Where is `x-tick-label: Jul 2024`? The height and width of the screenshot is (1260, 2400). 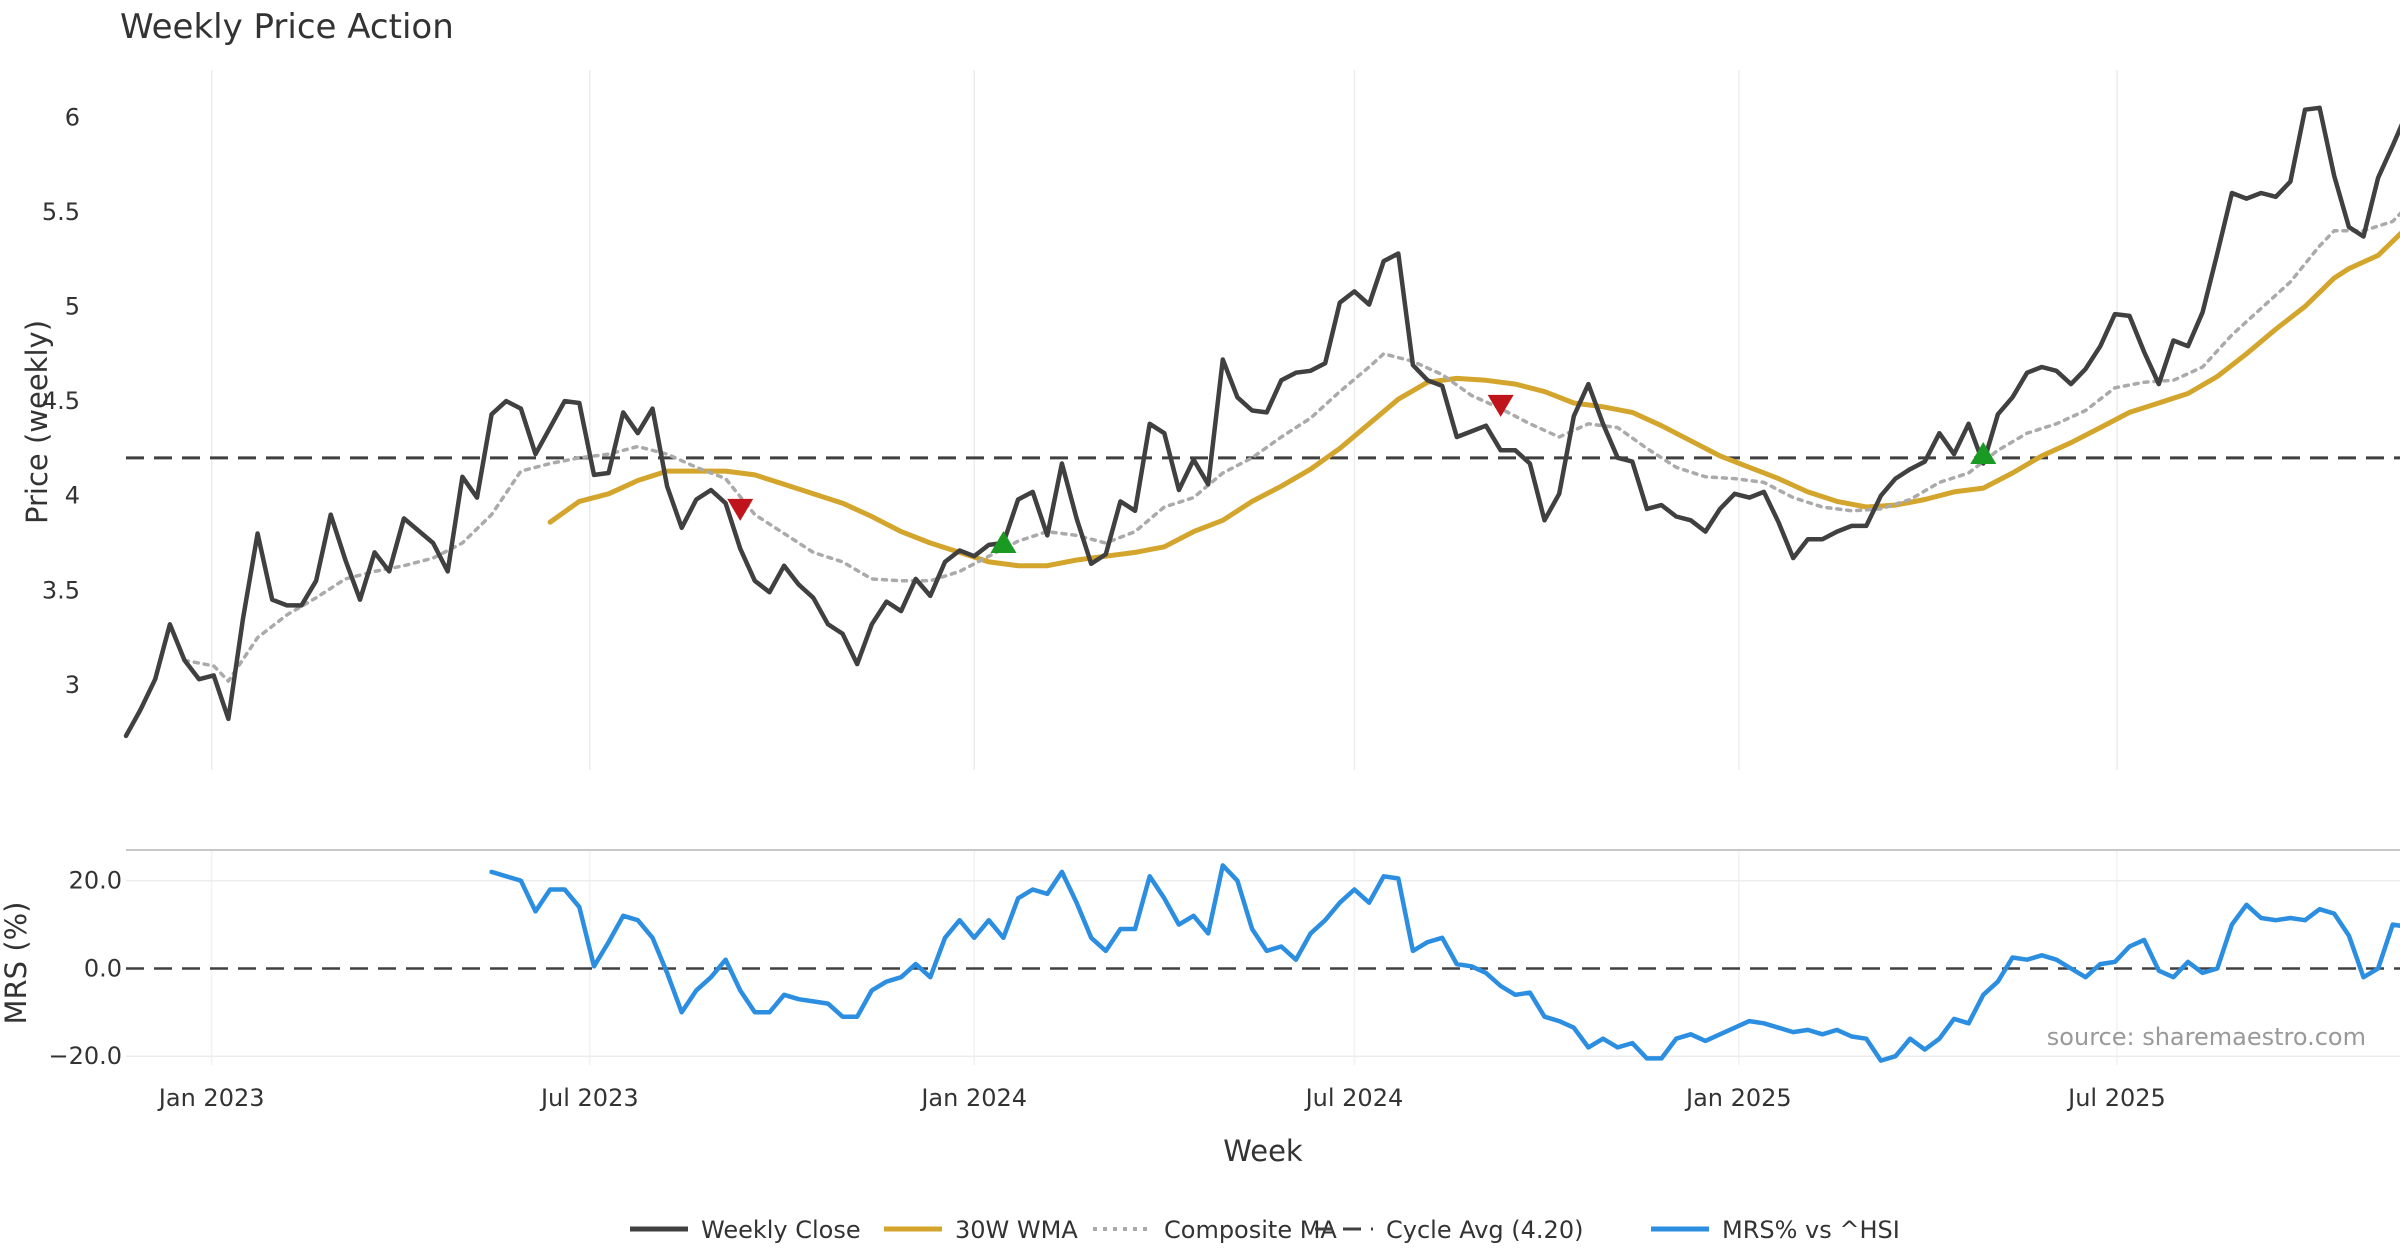 x-tick-label: Jul 2024 is located at coordinates (1354, 1098).